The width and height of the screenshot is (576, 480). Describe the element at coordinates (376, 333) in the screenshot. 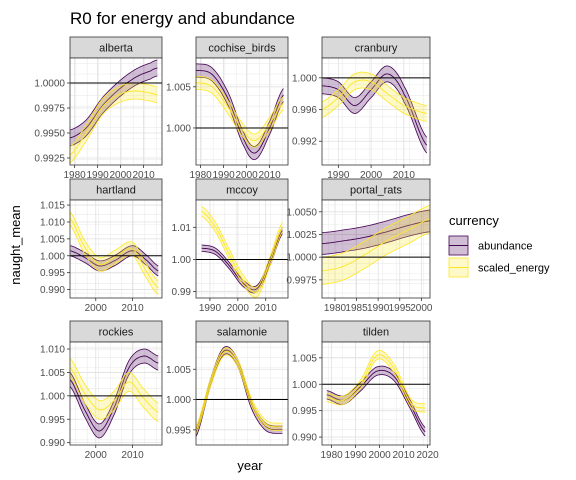

I see `strip-label: tilden` at that location.